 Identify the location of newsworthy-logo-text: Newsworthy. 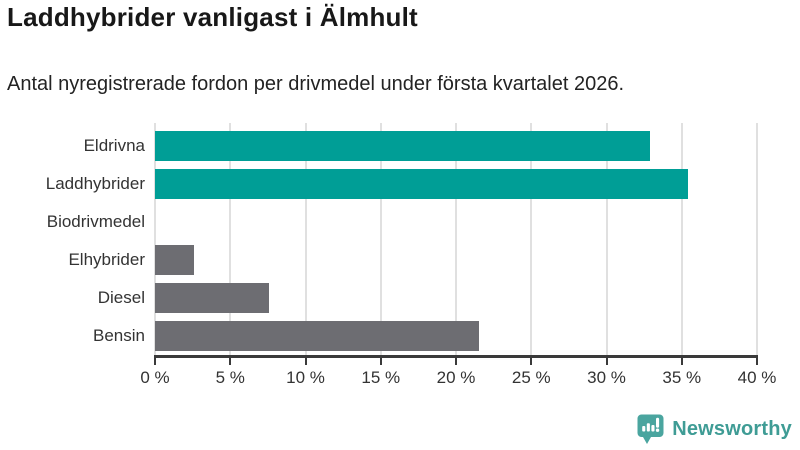
(732, 429).